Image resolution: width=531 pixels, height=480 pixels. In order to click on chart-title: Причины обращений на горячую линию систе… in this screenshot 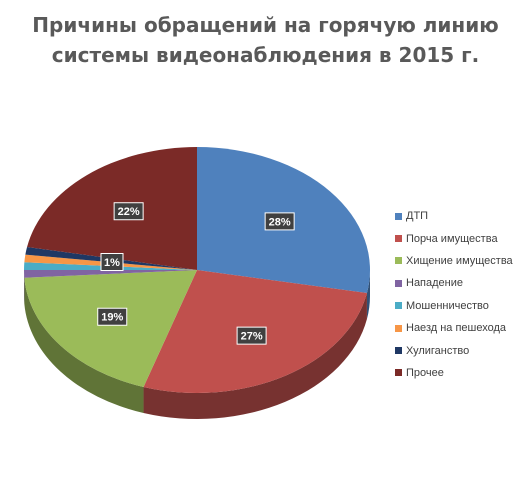, I will do `click(265, 40)`.